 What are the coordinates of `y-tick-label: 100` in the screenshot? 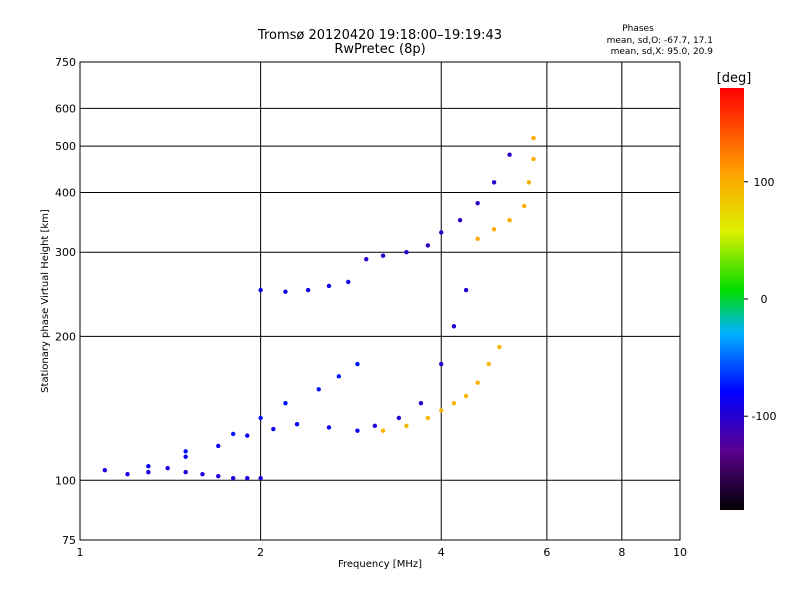 It's located at (65, 480).